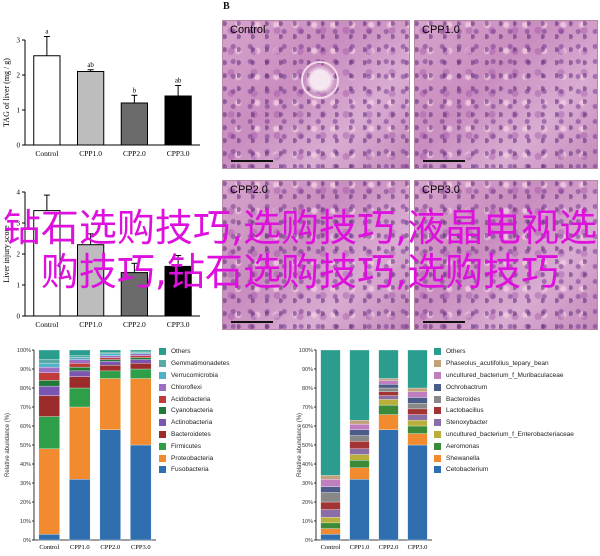 This screenshot has height=556, width=600. What do you see at coordinates (444, 322) in the screenshot?
I see `scale-bar` at bounding box center [444, 322].